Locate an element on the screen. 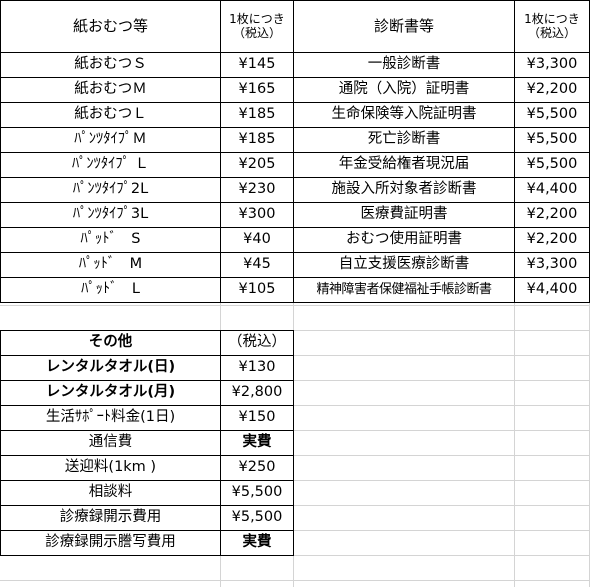 This screenshot has height=587, width=590. table-row: 紙おむつＬ ¥185 生命保険等入院証明書 ¥5,500 is located at coordinates (295, 115).